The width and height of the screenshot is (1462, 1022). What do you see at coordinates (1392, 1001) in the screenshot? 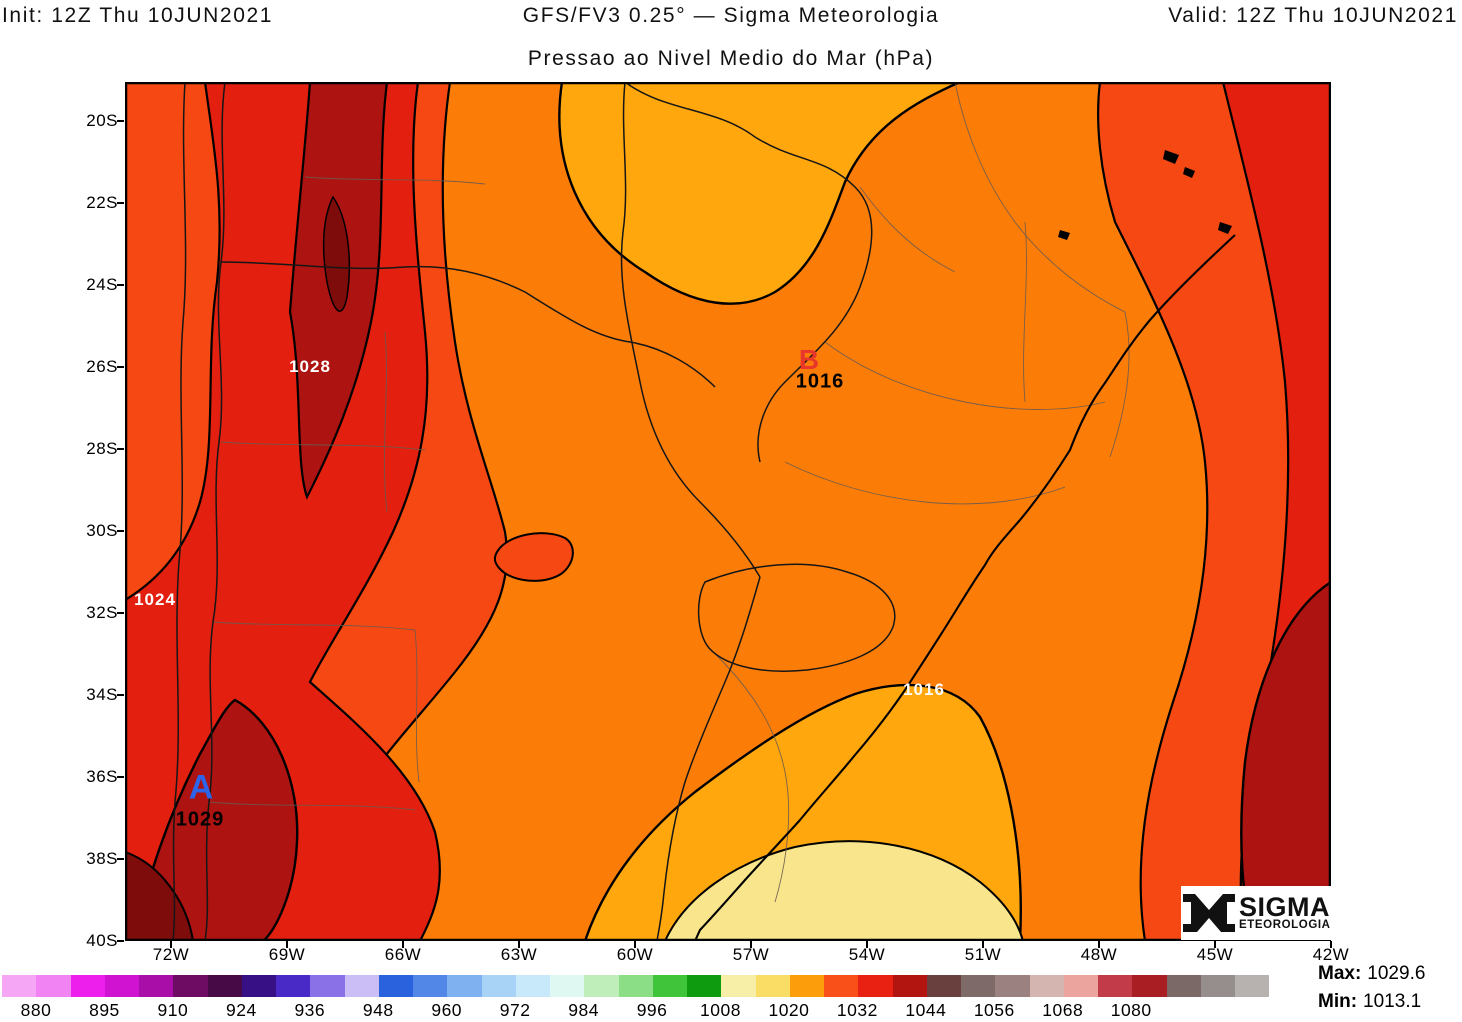
I see `min-value: 1013.1` at bounding box center [1392, 1001].